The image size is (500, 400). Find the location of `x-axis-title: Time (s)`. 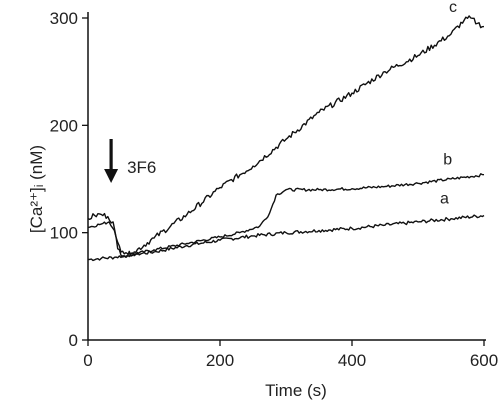

x-axis-title: Time (s) is located at coordinates (296, 390).